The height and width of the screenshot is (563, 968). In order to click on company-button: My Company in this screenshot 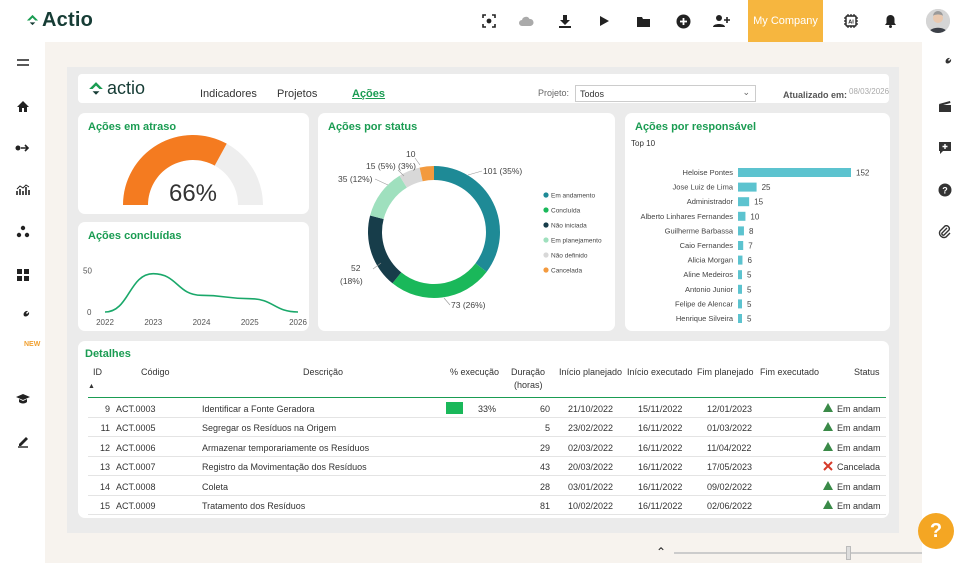, I will do `click(785, 21)`.